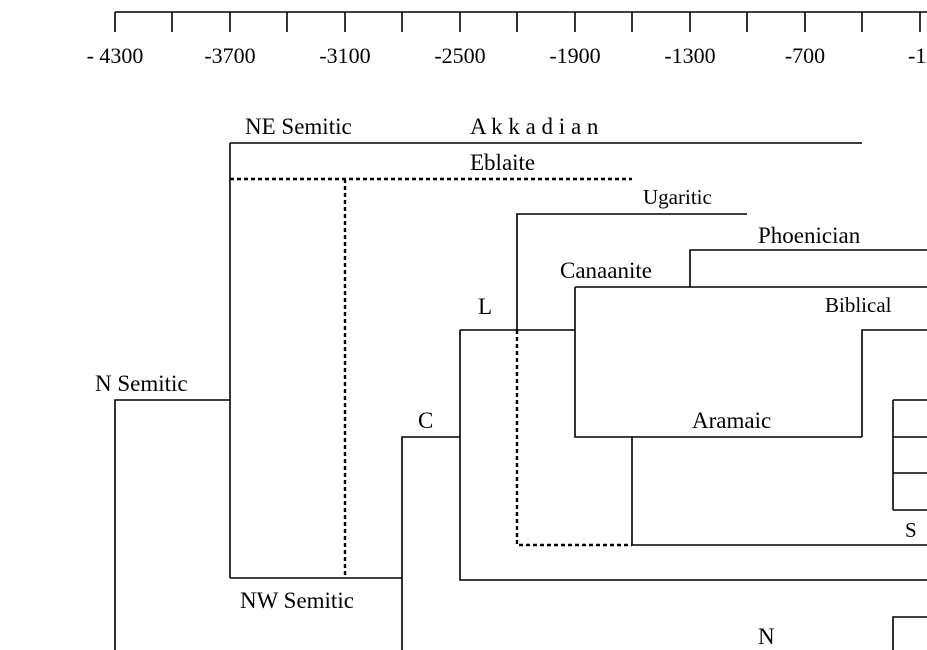  What do you see at coordinates (425, 420) in the screenshot?
I see `node-label: C` at bounding box center [425, 420].